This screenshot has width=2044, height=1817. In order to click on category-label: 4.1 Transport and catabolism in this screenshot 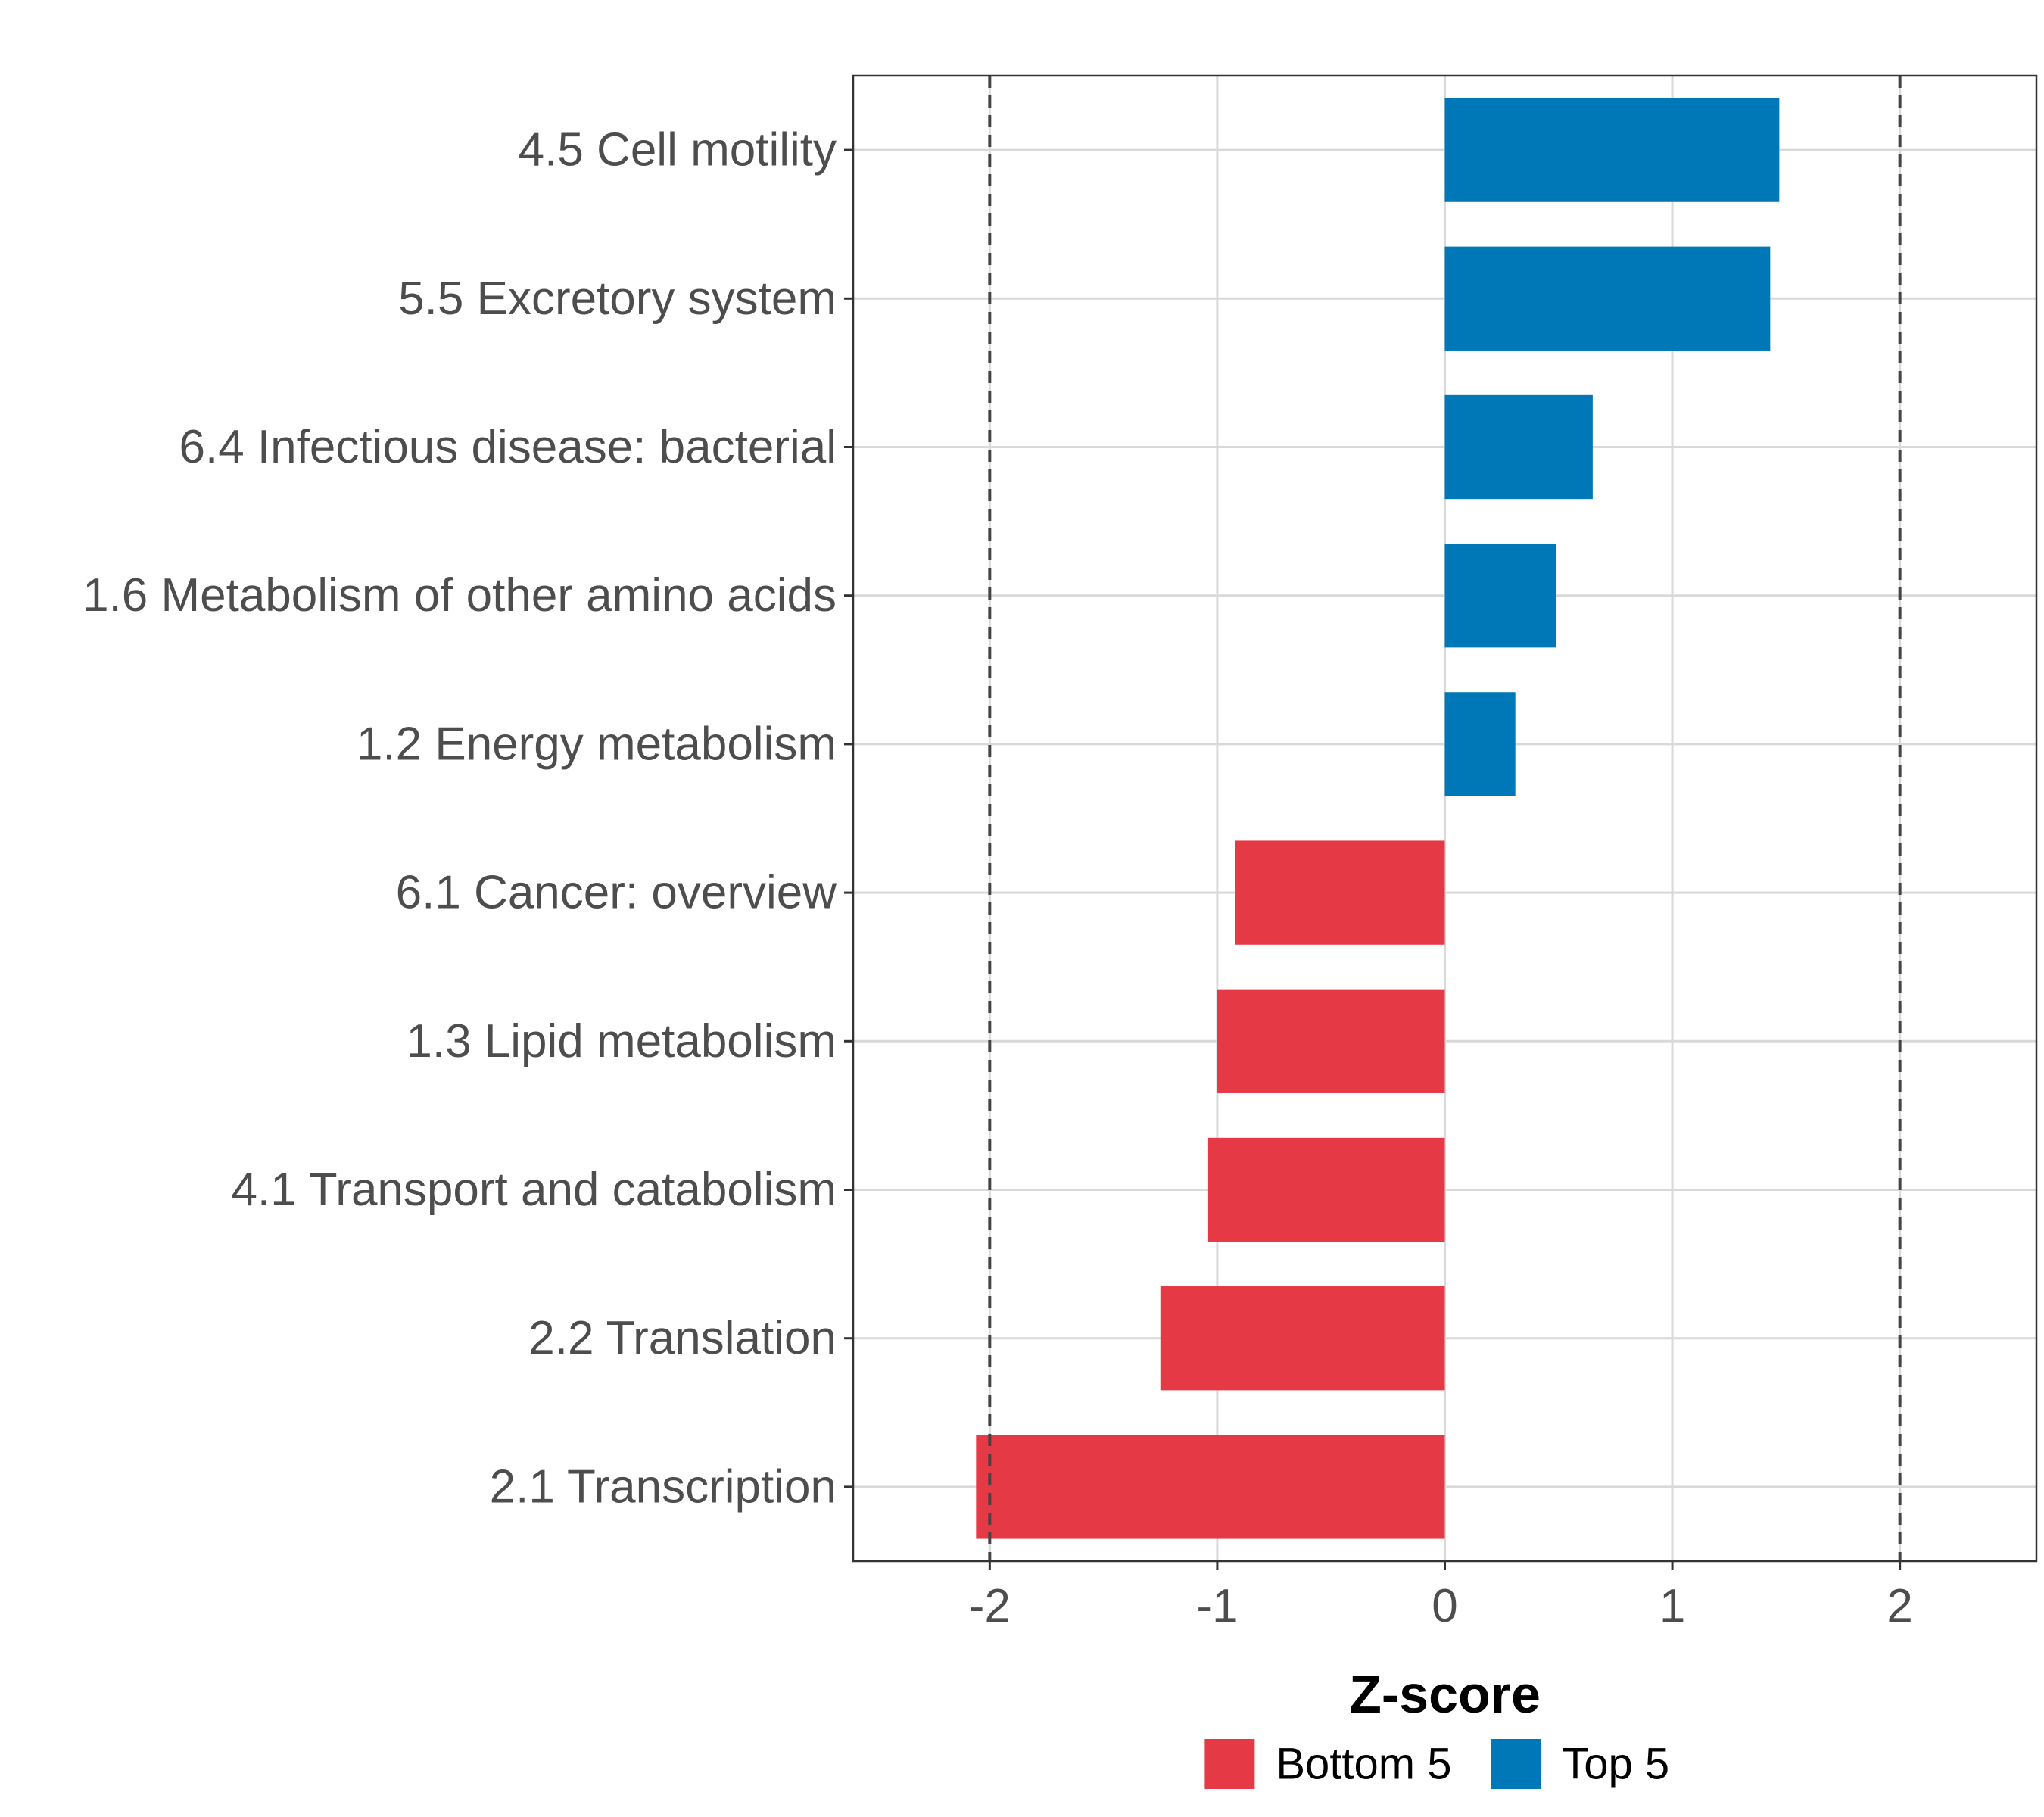, I will do `click(534, 1190)`.